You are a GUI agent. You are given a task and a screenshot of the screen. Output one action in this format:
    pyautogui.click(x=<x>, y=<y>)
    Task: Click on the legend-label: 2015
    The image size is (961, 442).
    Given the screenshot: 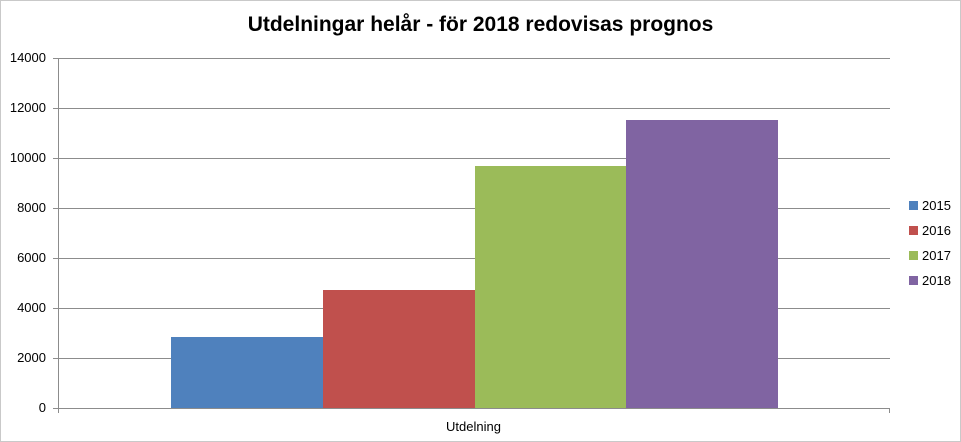 What is the action you would take?
    pyautogui.click(x=936, y=205)
    